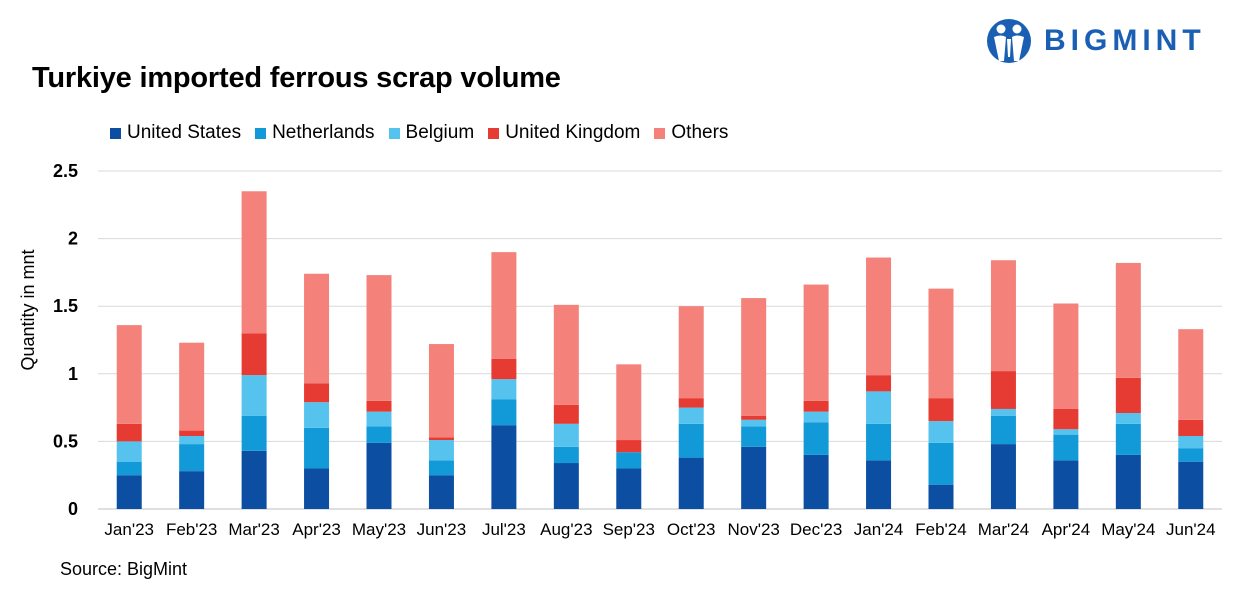 This screenshot has height=599, width=1253. Describe the element at coordinates (1125, 40) in the screenshot. I see `brand-name: BIGMINT` at that location.